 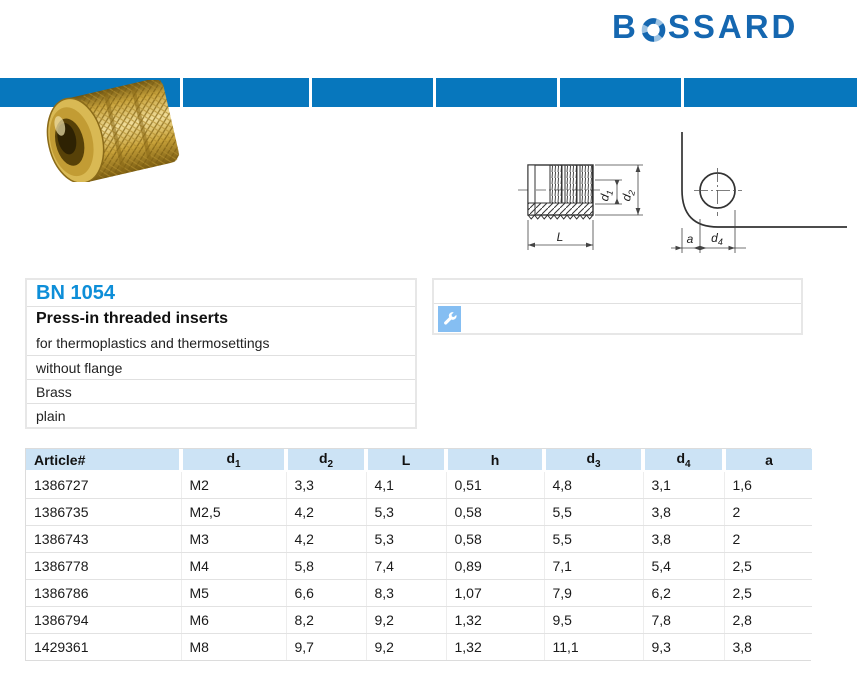 I want to click on table-cell: 6,6, so click(x=326, y=593).